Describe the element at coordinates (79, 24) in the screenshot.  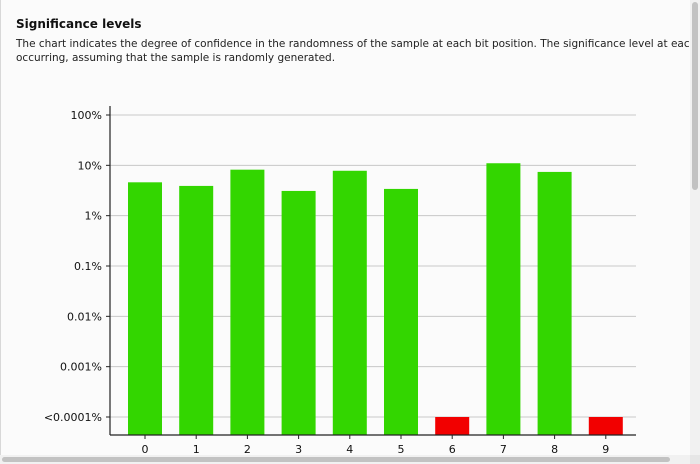
I see `section-title: Significance levels` at that location.